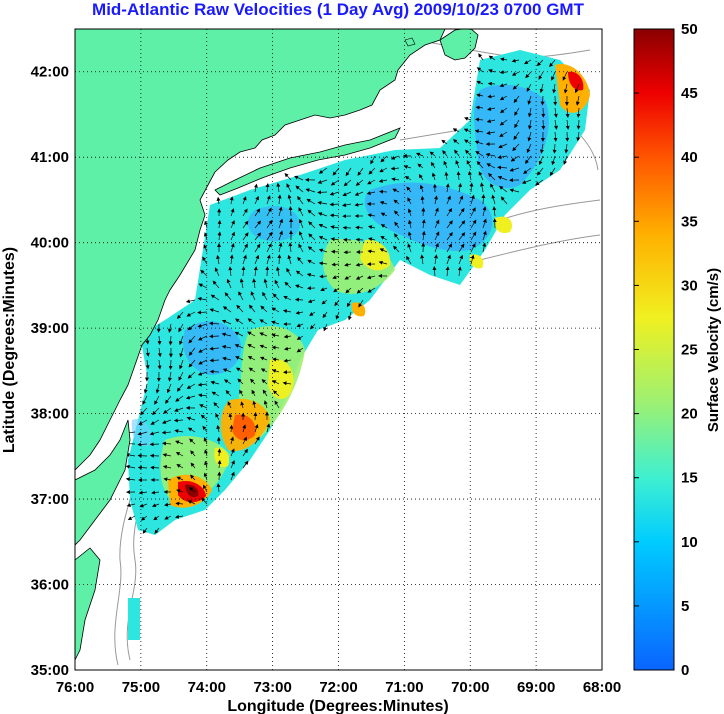 The image size is (724, 714). Describe the element at coordinates (689, 221) in the screenshot. I see `colorbar-tick-label: 35` at that location.